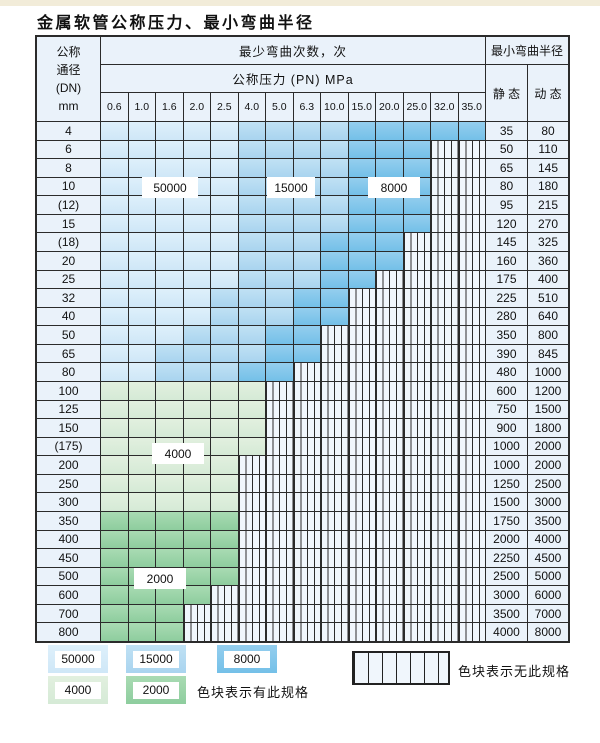 This screenshot has height=743, width=600. I want to click on header-dn: 公称 通径 (DN) mm, so click(68, 79).